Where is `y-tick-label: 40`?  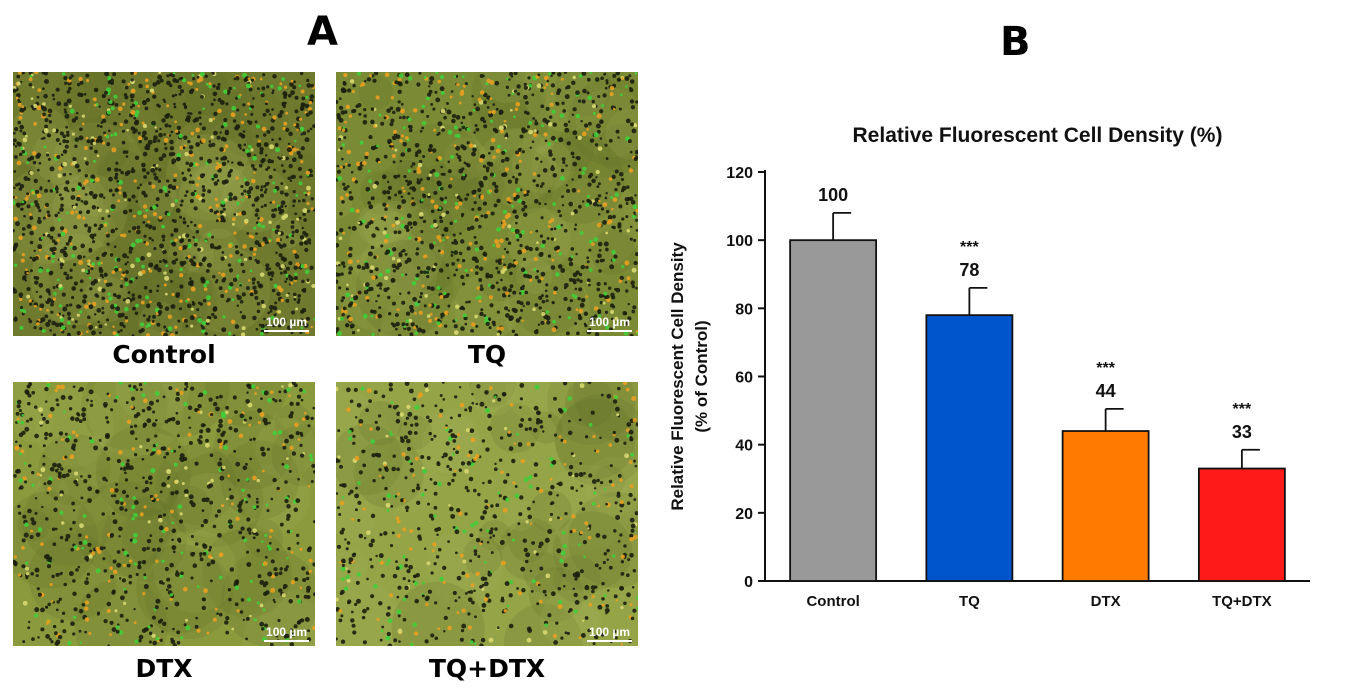 y-tick-label: 40 is located at coordinates (744, 446).